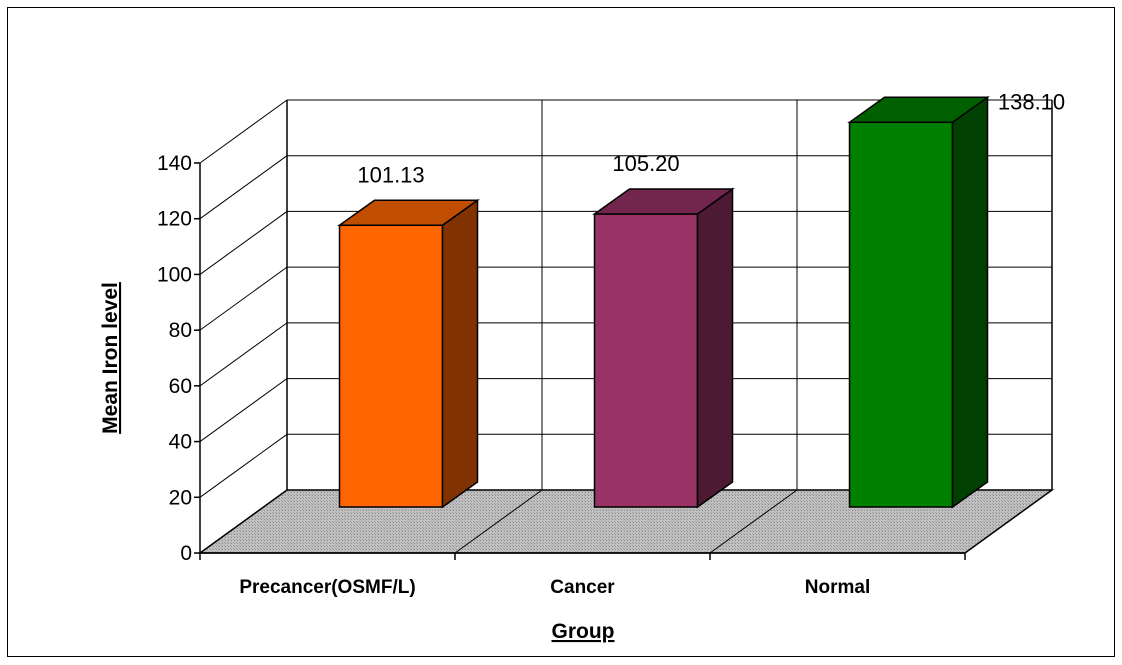 The height and width of the screenshot is (665, 1122). What do you see at coordinates (174, 274) in the screenshot?
I see `y-tick-label: 100` at bounding box center [174, 274].